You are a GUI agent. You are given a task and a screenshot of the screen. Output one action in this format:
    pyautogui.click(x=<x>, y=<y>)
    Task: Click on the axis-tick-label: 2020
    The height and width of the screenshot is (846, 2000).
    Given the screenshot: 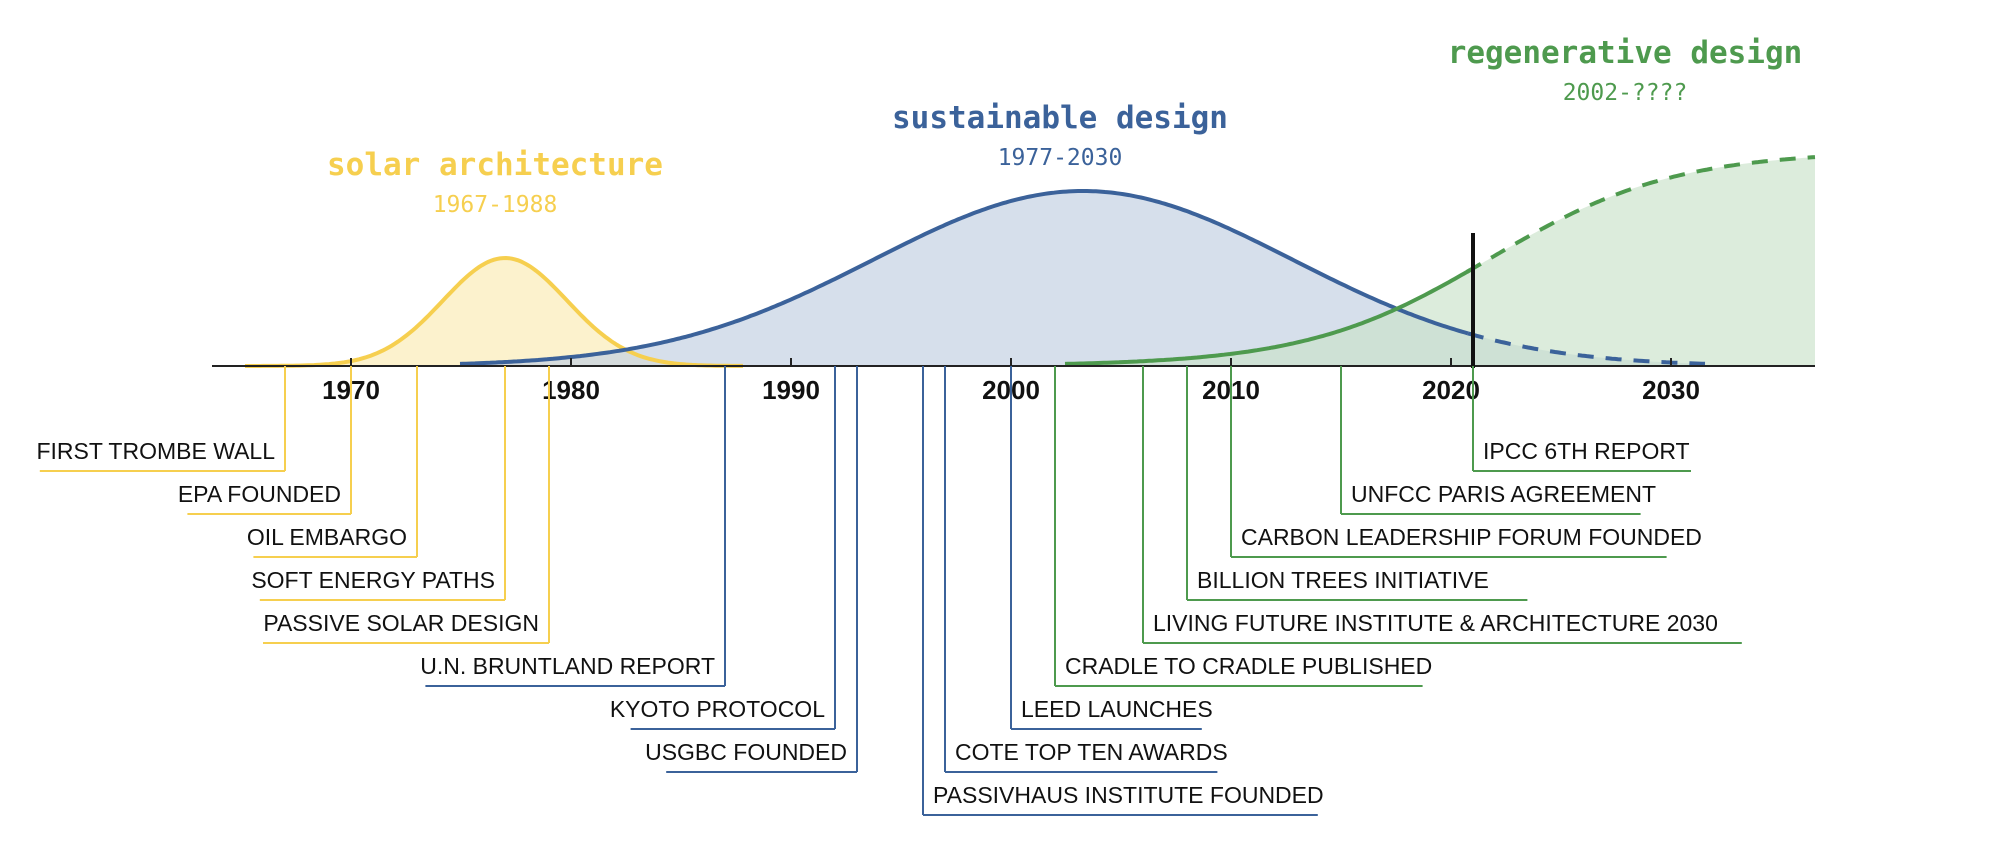 What is the action you would take?
    pyautogui.click(x=1451, y=390)
    